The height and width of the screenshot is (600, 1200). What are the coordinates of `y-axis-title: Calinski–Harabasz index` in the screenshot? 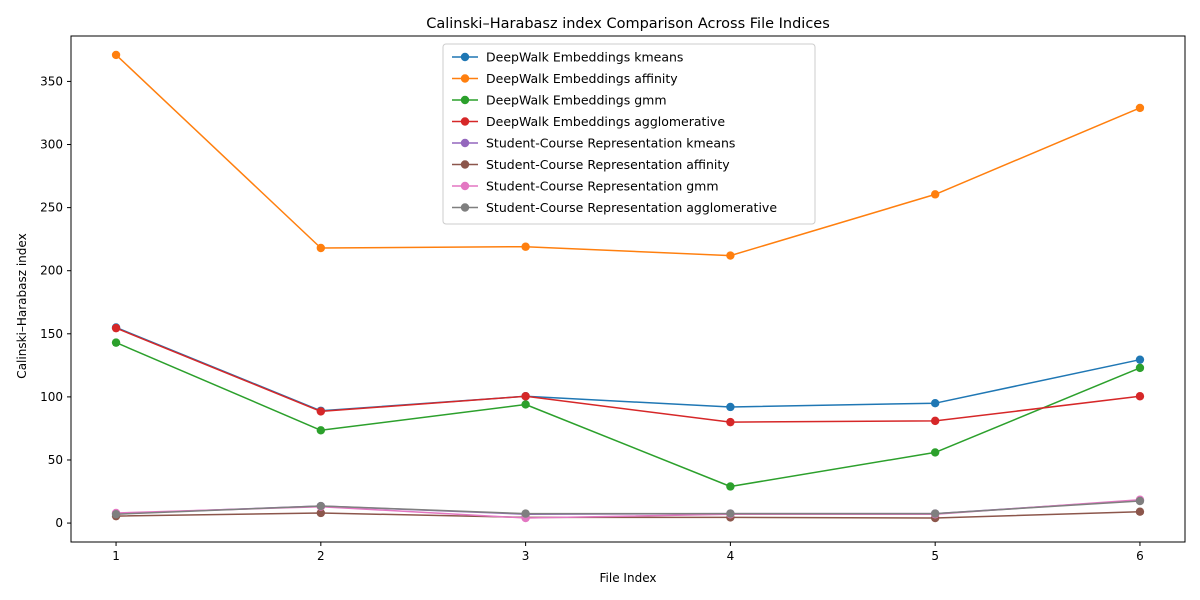 It's located at (22, 305).